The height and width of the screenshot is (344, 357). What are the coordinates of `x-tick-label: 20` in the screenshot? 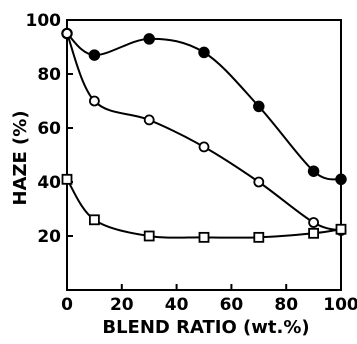 It's located at (122, 305).